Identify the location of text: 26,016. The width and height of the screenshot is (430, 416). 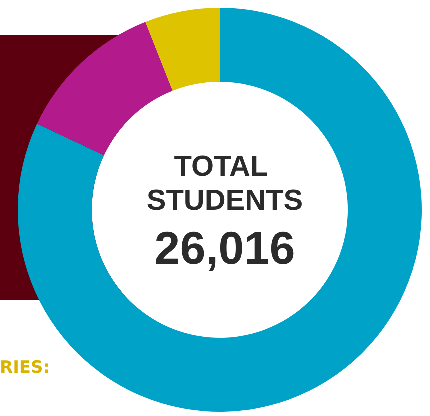
(225, 248).